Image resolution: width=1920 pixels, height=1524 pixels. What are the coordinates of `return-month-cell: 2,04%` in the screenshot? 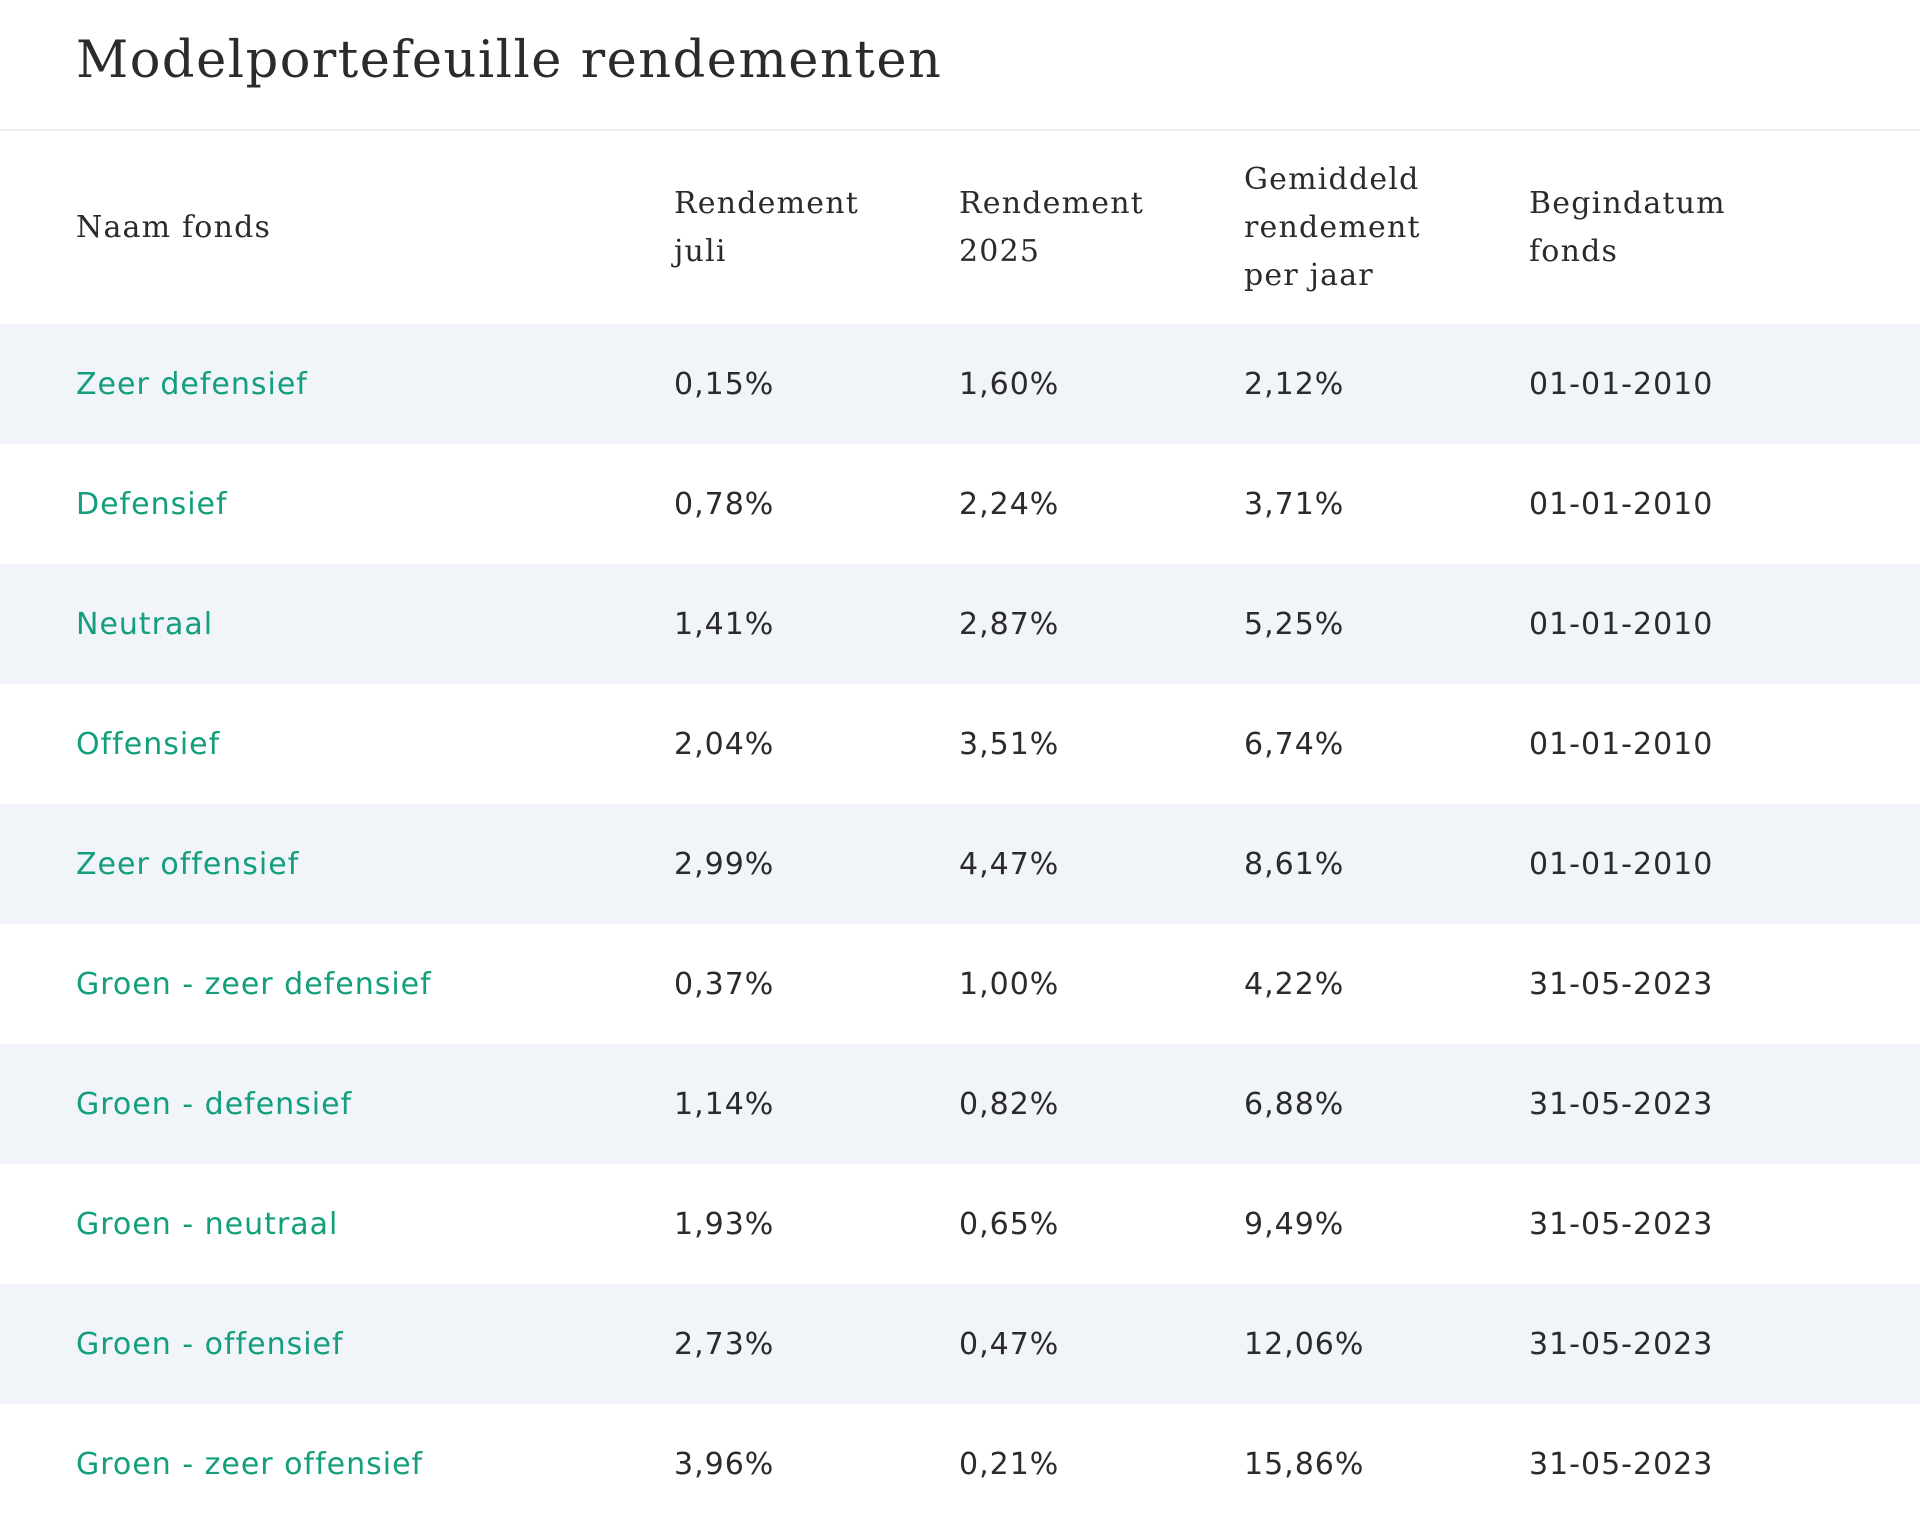 It's located at (724, 744).